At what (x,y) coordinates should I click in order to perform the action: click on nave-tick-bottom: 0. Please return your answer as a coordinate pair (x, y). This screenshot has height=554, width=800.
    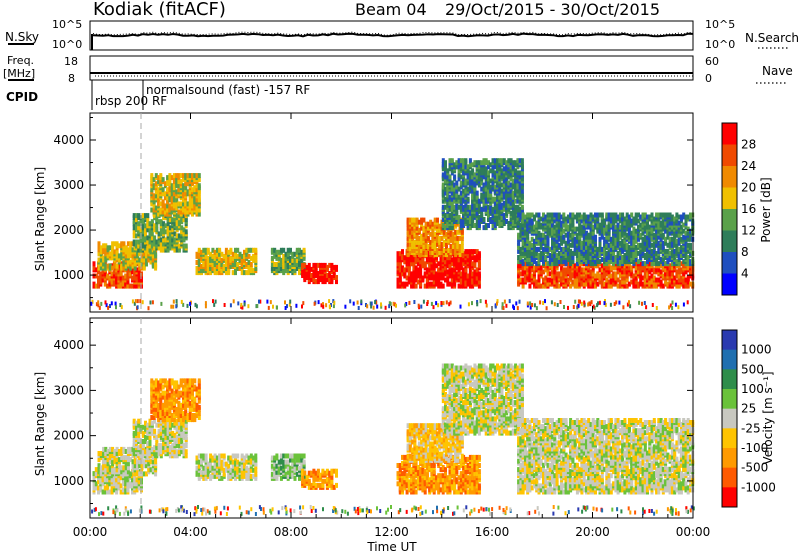
    Looking at the image, I should click on (708, 78).